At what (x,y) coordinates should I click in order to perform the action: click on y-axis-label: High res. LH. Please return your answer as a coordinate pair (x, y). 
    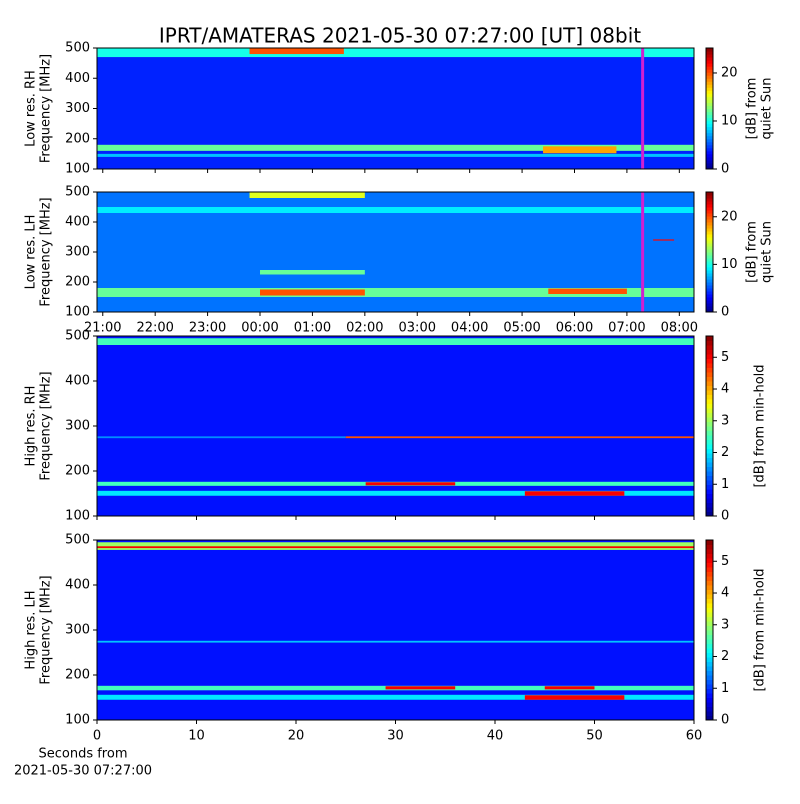
    Looking at the image, I should click on (31, 629).